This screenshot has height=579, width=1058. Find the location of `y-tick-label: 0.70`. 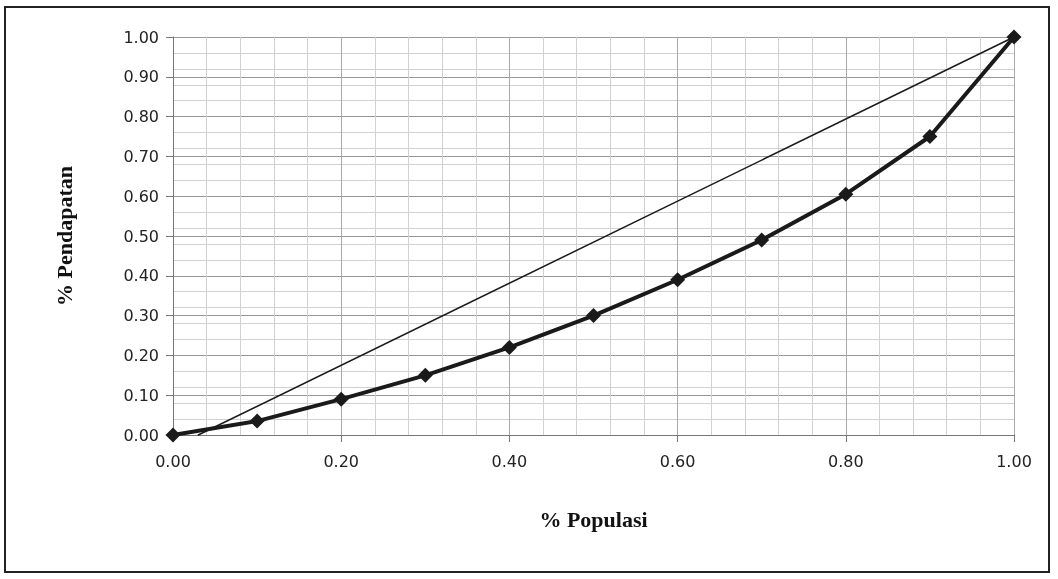

y-tick-label: 0.70 is located at coordinates (141, 156).